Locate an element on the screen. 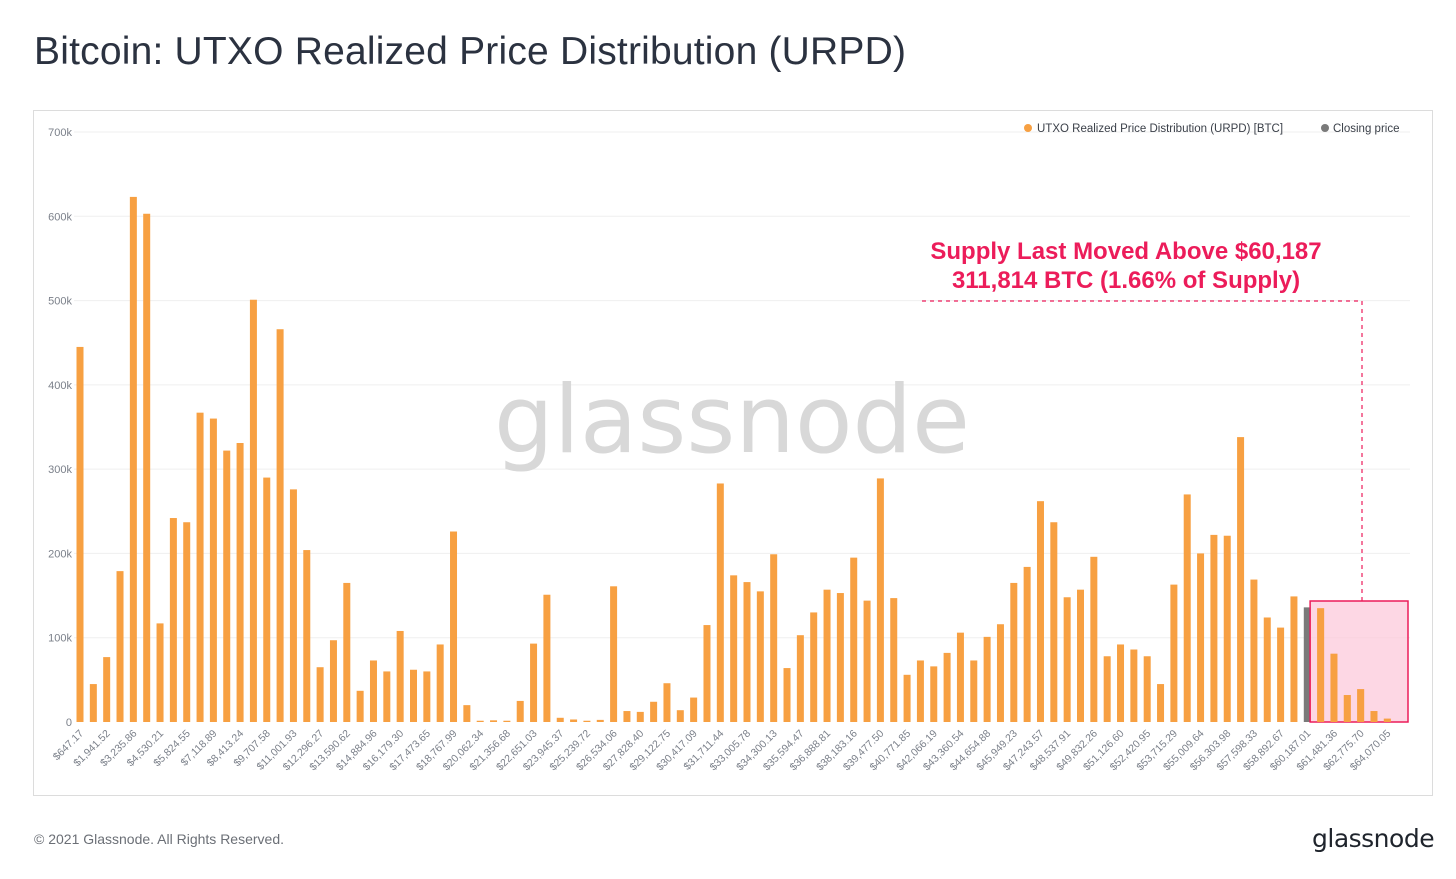  glassnode-logo: glassnode is located at coordinates (1373, 838).